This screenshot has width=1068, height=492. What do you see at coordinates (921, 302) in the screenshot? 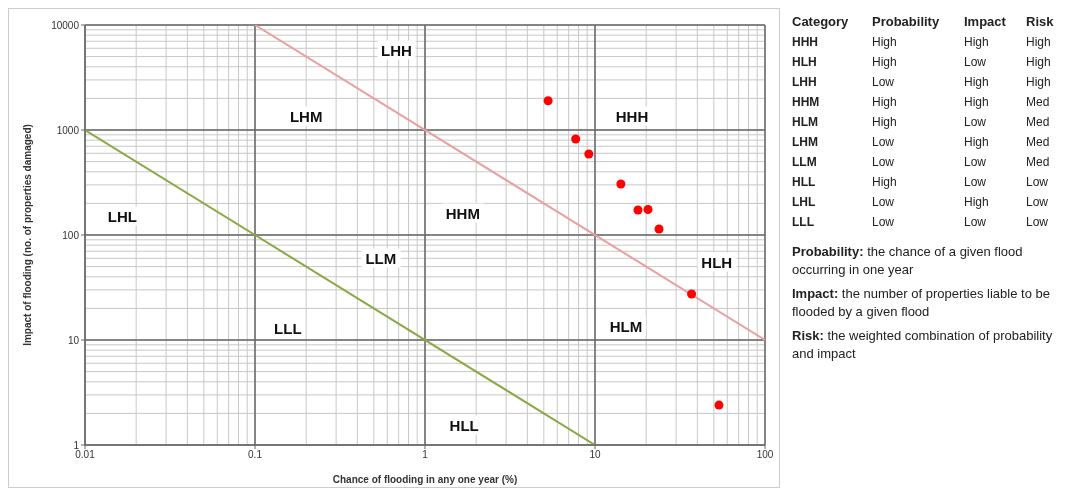
I see `text: Impact: the number of properties liable to be flooded by a given flood` at bounding box center [921, 302].